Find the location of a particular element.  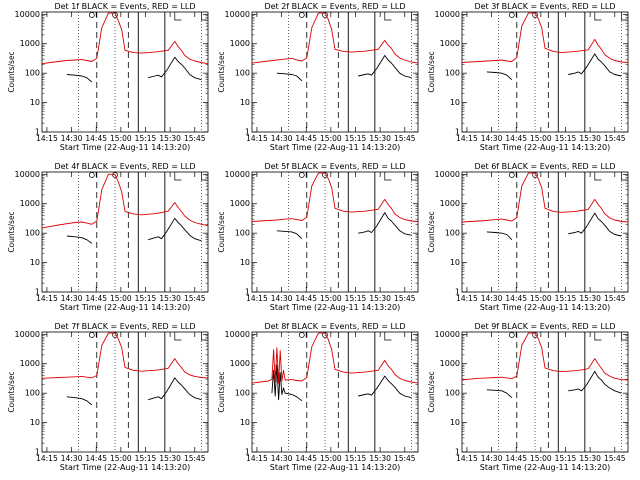

panel-title: Det 5f BLACK = Events, RED = LLD is located at coordinates (334, 166).